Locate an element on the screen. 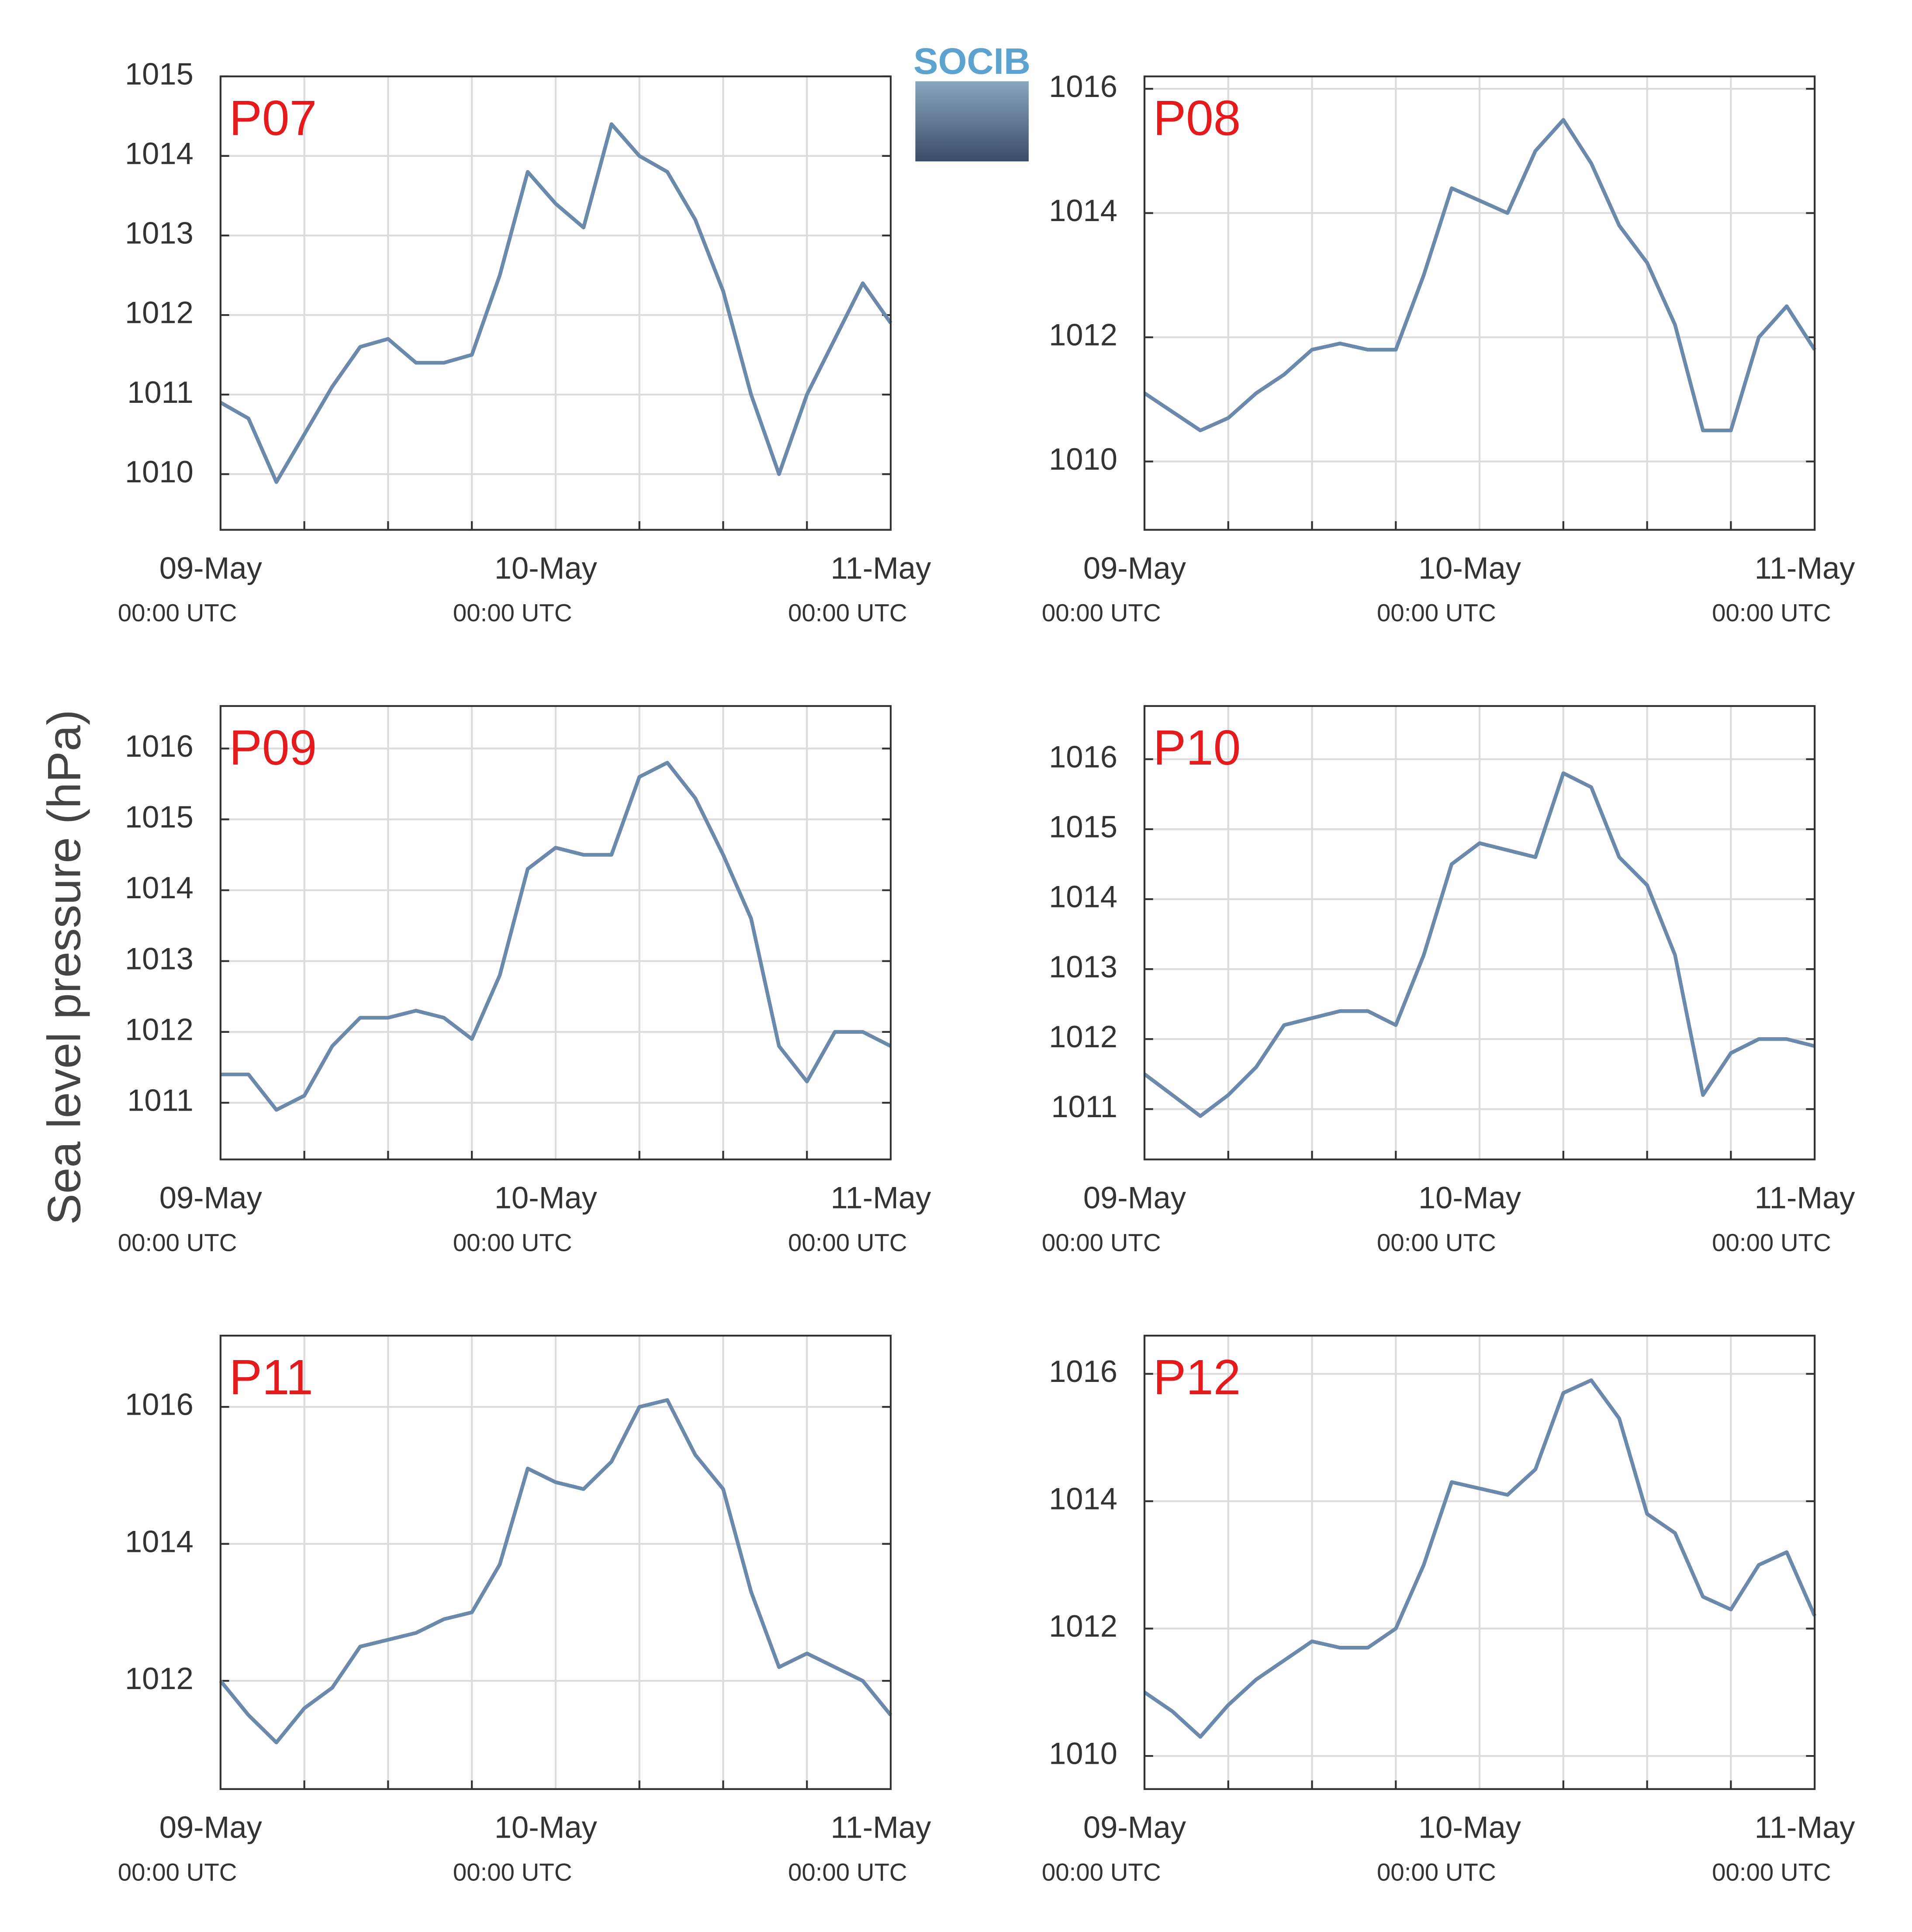  panel-title: P07 is located at coordinates (273, 117).